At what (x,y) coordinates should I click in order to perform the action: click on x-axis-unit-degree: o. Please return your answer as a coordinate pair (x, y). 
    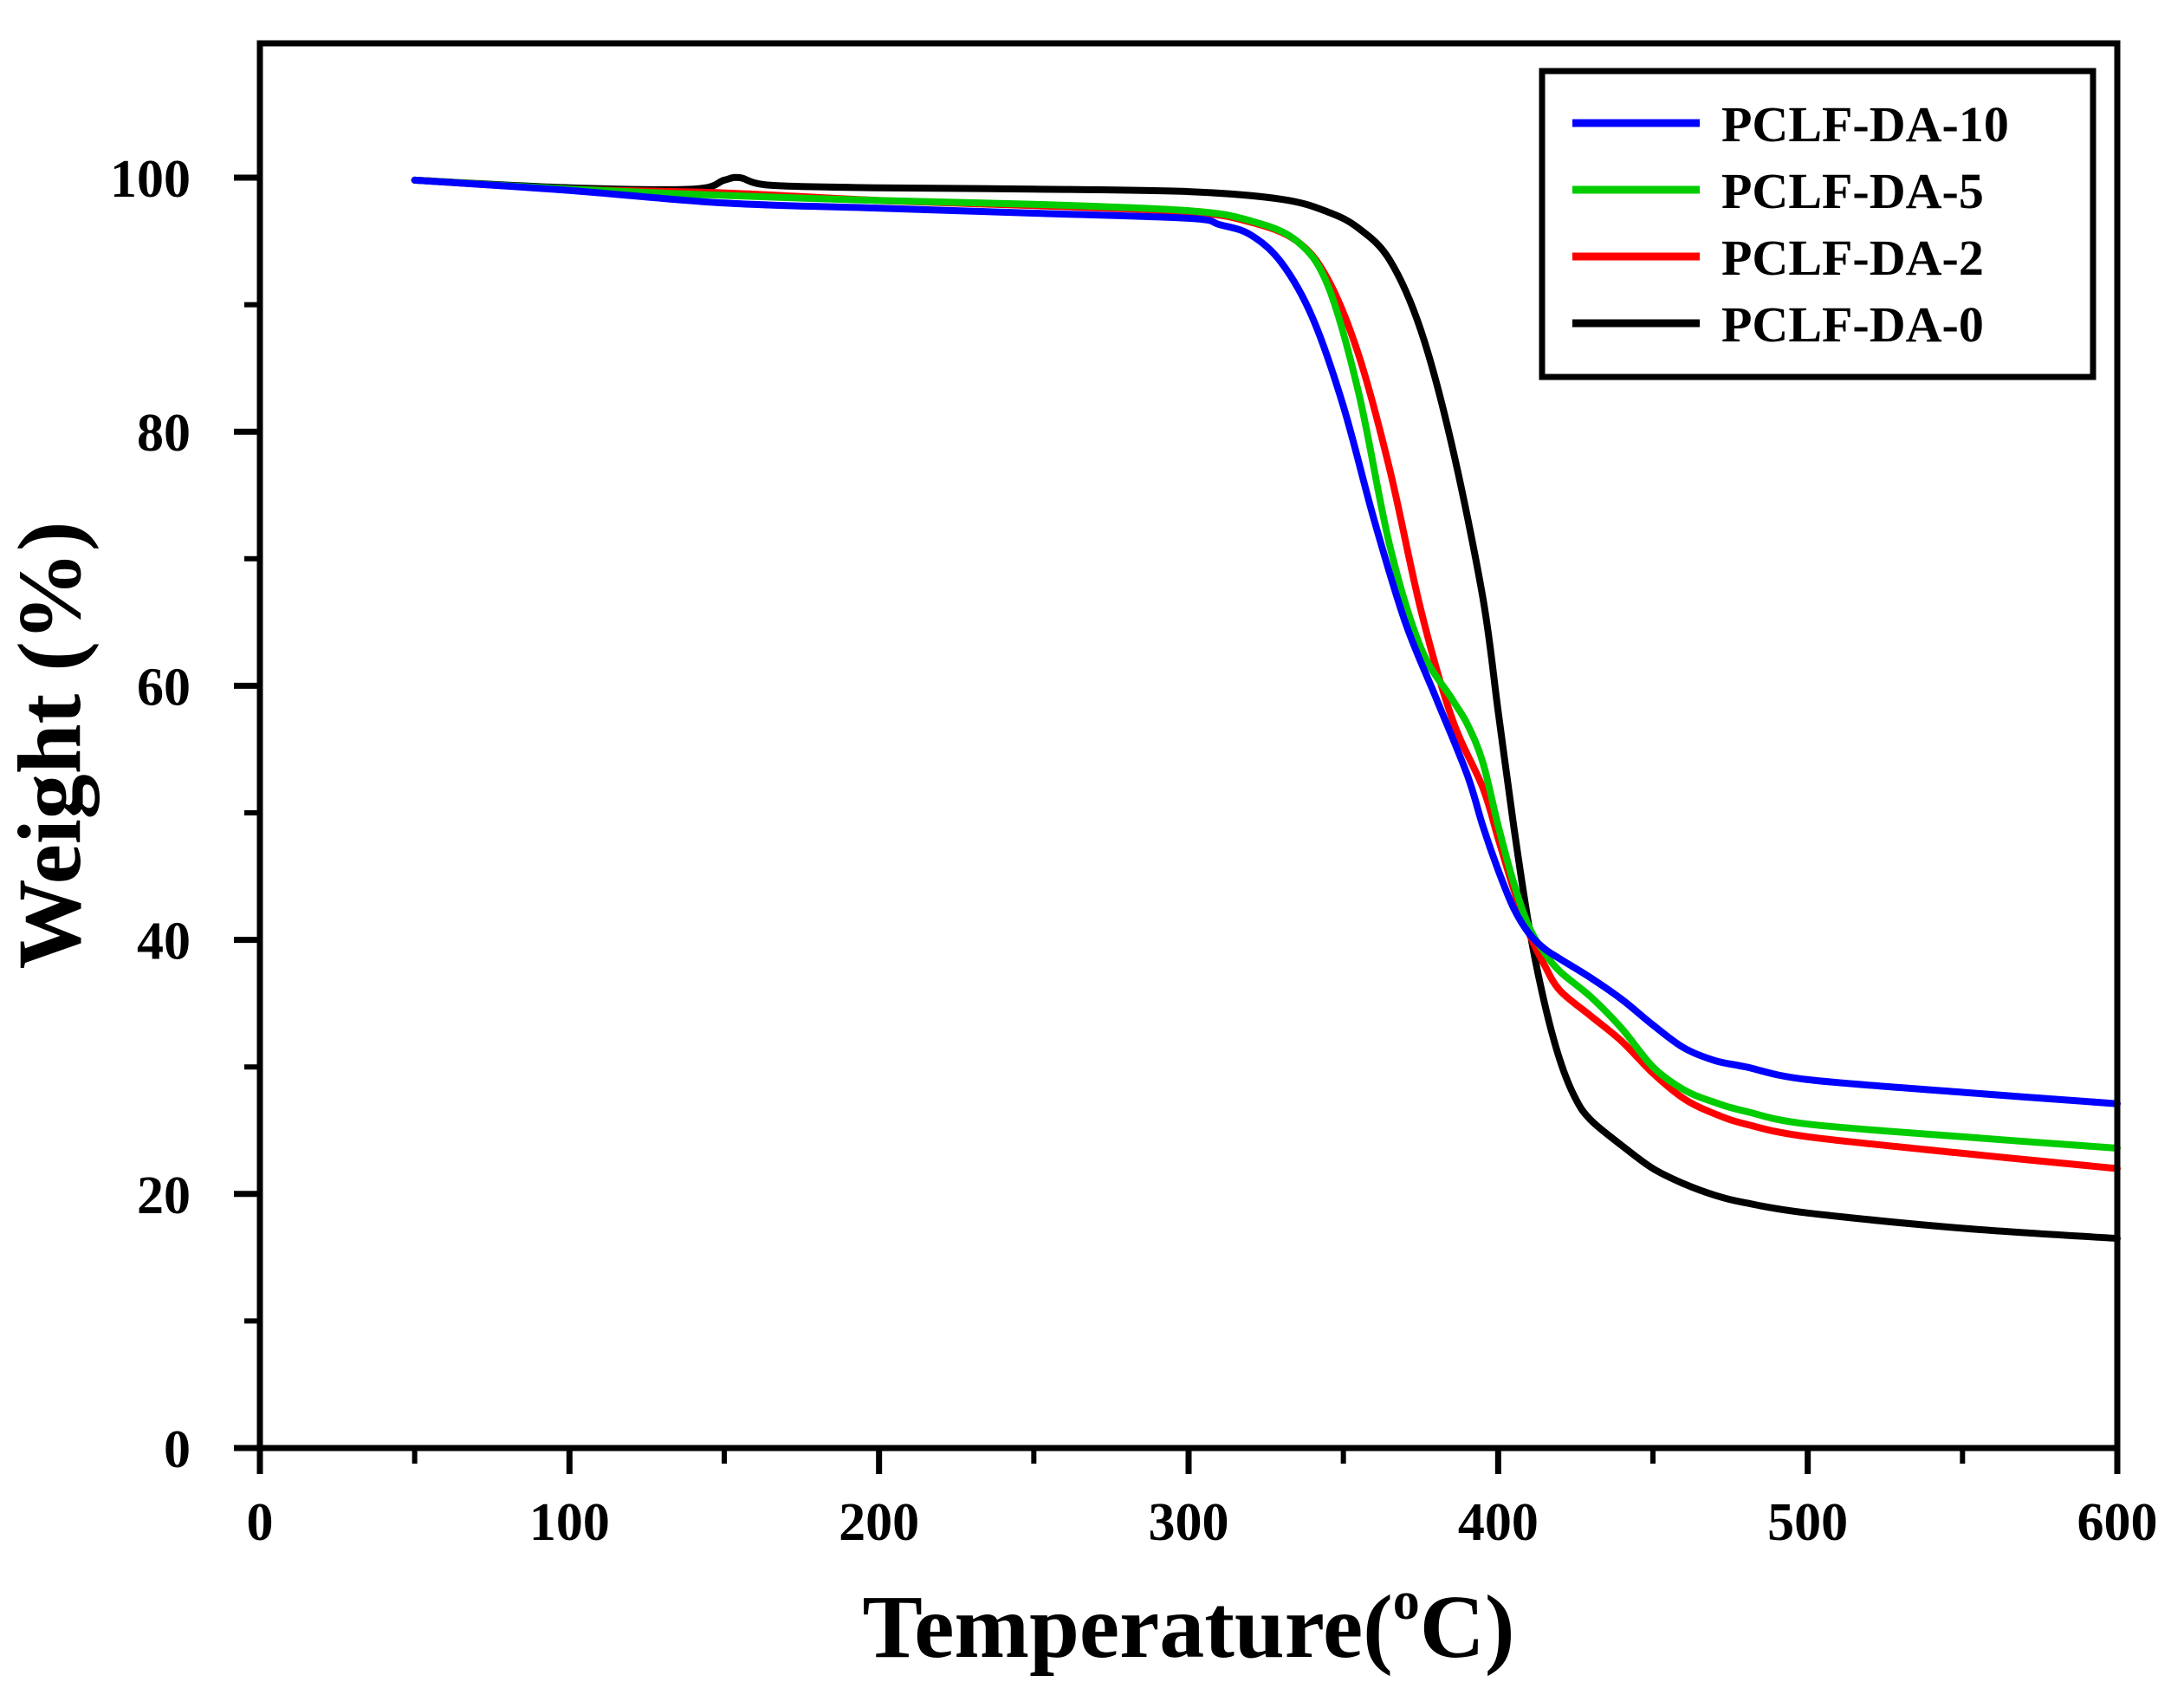
    Looking at the image, I should click on (1406, 1601).